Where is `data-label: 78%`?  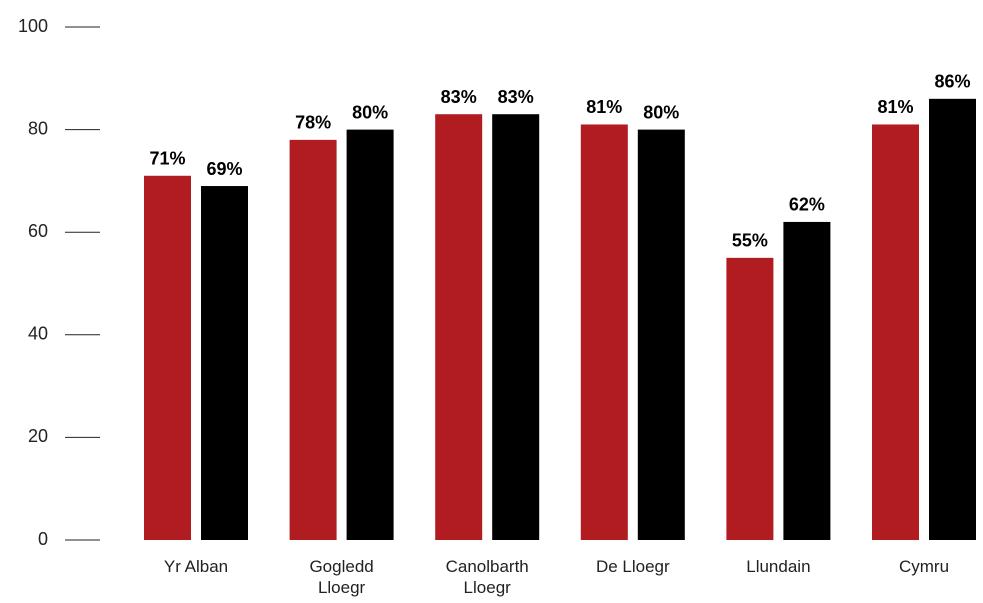
data-label: 78% is located at coordinates (313, 123).